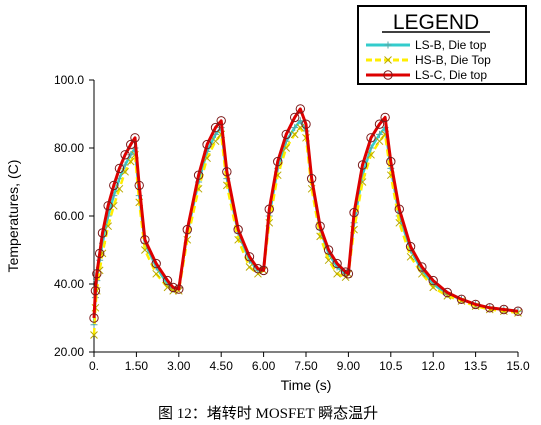  I want to click on legend-label-ls-b-die-top: LS-B, Die top, so click(451, 45).